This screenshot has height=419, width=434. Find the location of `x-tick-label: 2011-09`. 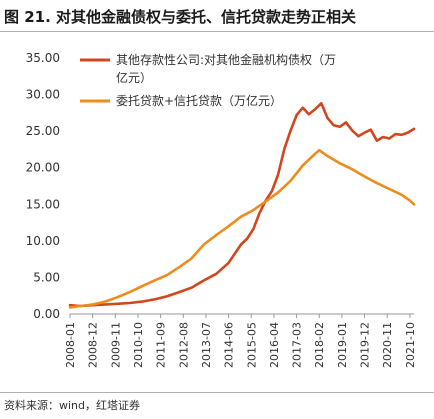

x-tick-label: 2011-09 is located at coordinates (161, 345).